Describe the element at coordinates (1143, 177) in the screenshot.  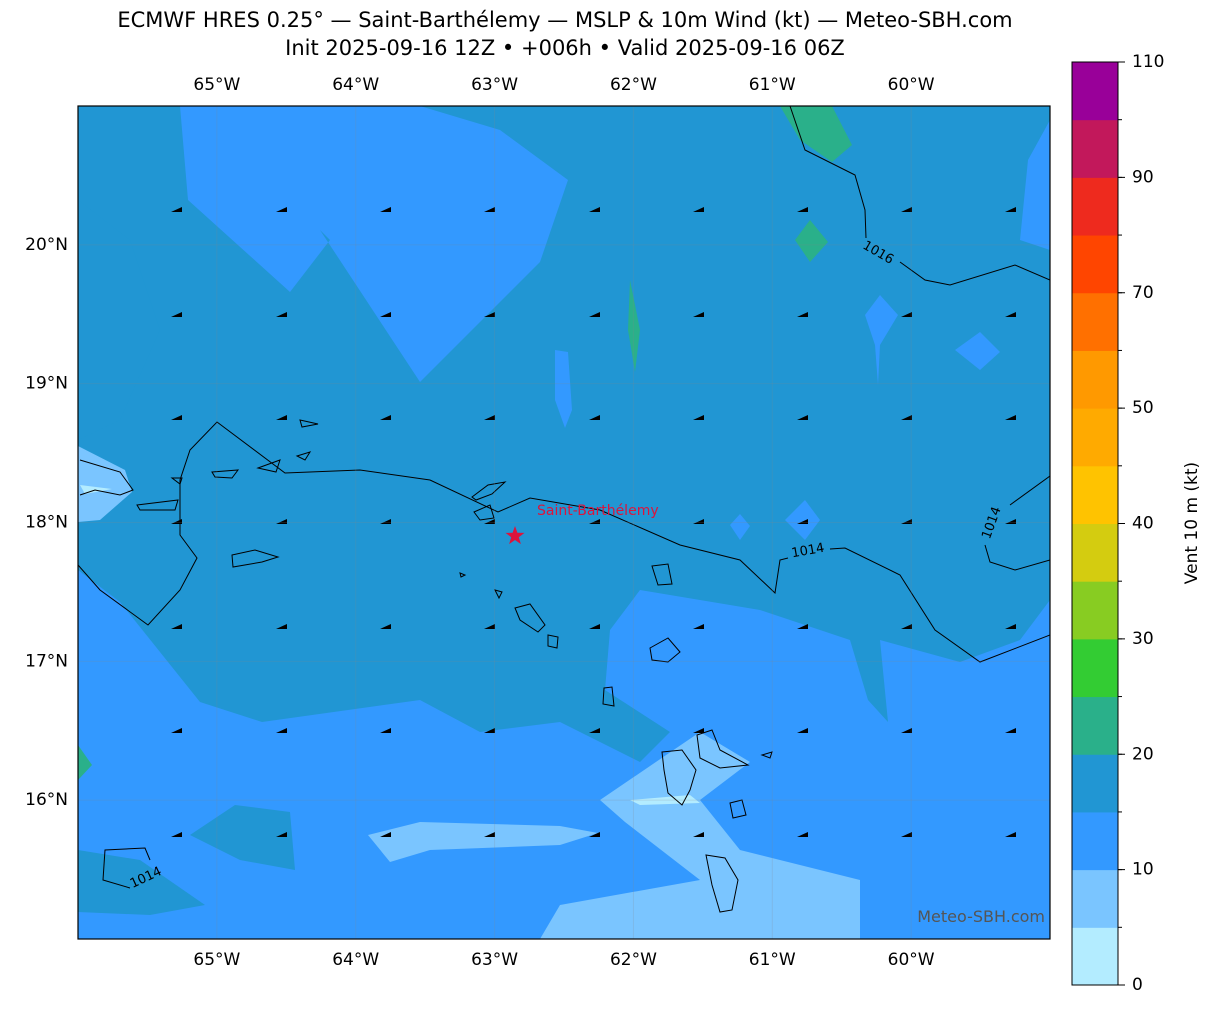
I see `colorbar-tick-label: 90` at that location.